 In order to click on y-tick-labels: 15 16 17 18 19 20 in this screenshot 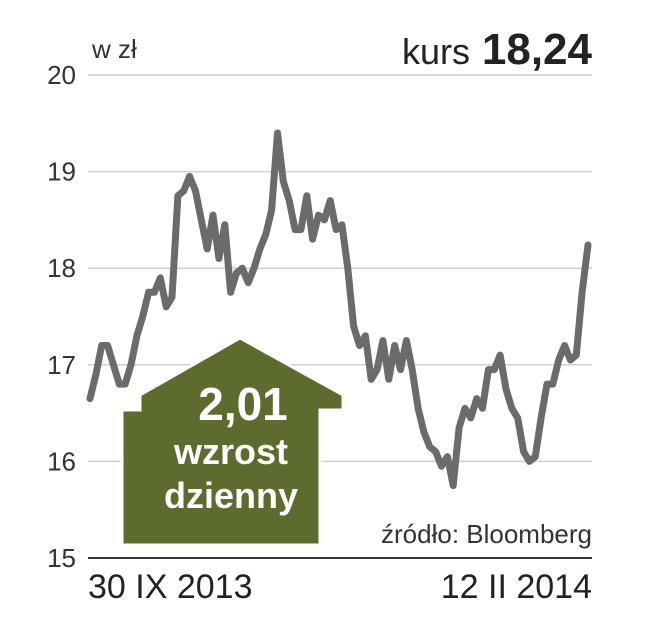, I will do `click(61, 316)`.